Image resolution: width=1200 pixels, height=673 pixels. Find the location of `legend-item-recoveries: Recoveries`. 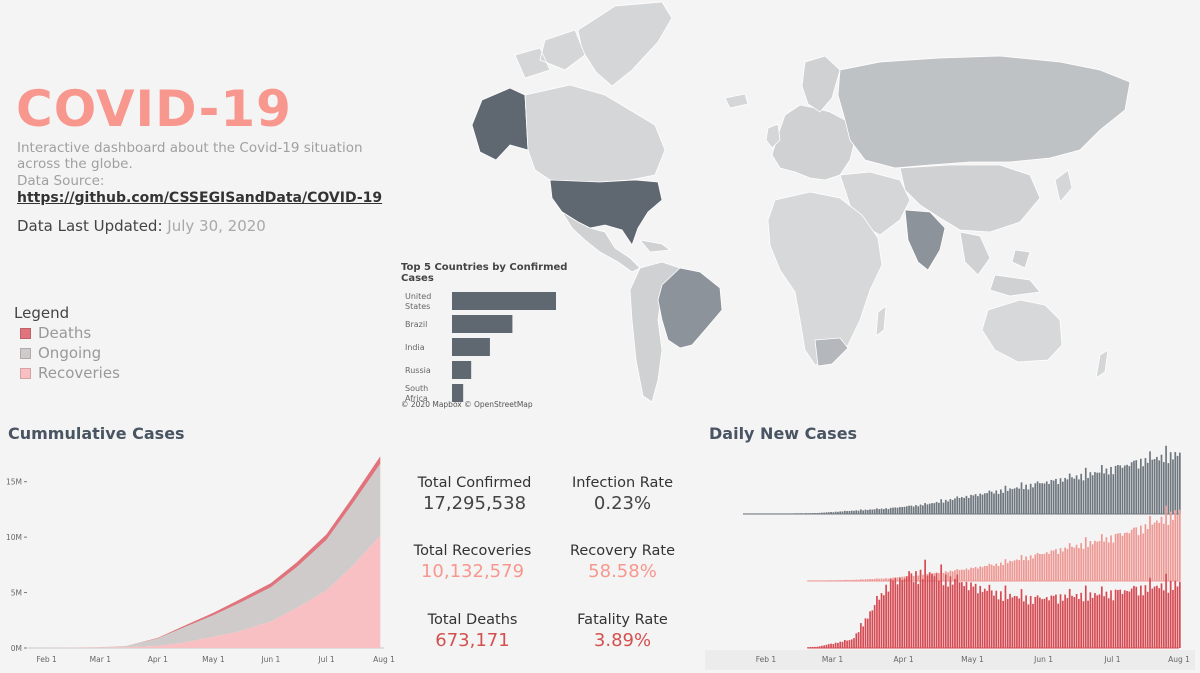

legend-item-recoveries: Recoveries is located at coordinates (70, 373).